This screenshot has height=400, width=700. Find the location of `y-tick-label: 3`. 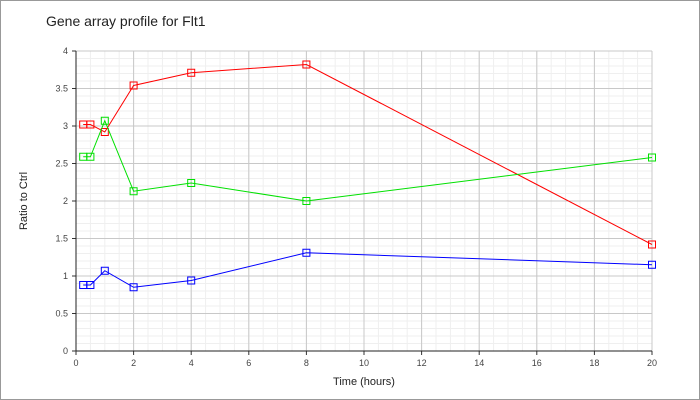

y-tick-label: 3 is located at coordinates (65, 126).